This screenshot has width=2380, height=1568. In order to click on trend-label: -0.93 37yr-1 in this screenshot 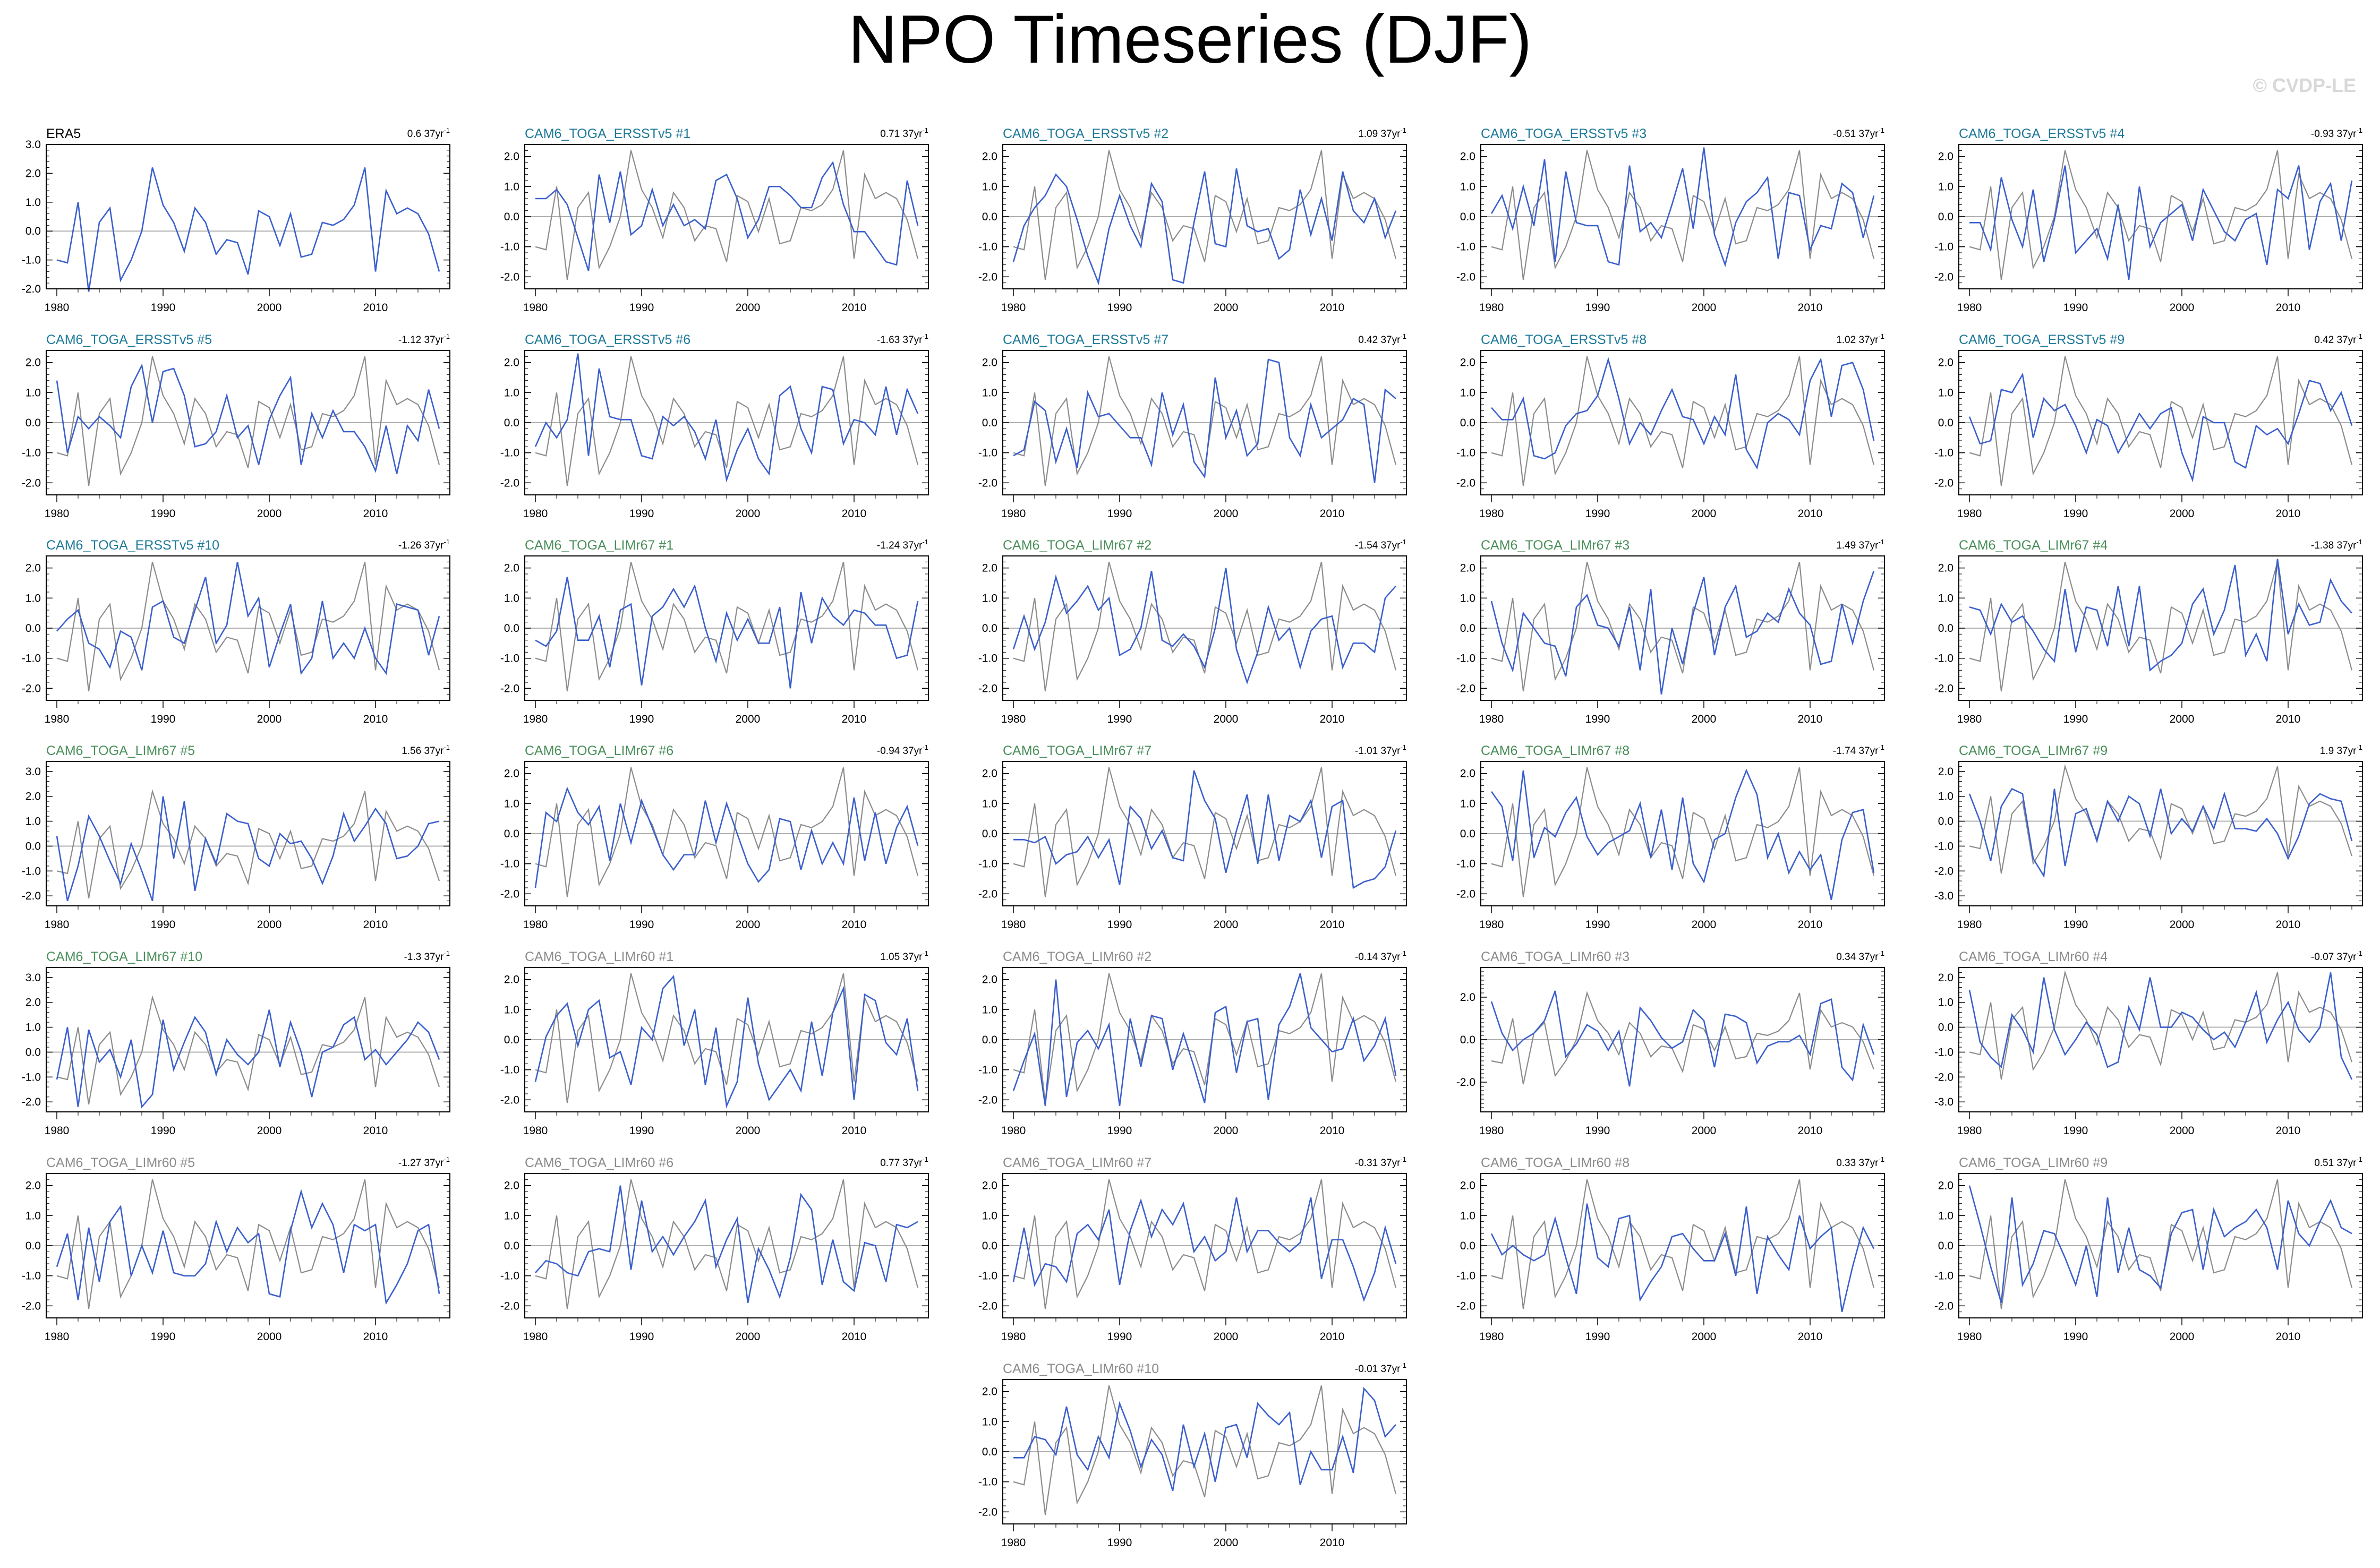, I will do `click(2336, 133)`.